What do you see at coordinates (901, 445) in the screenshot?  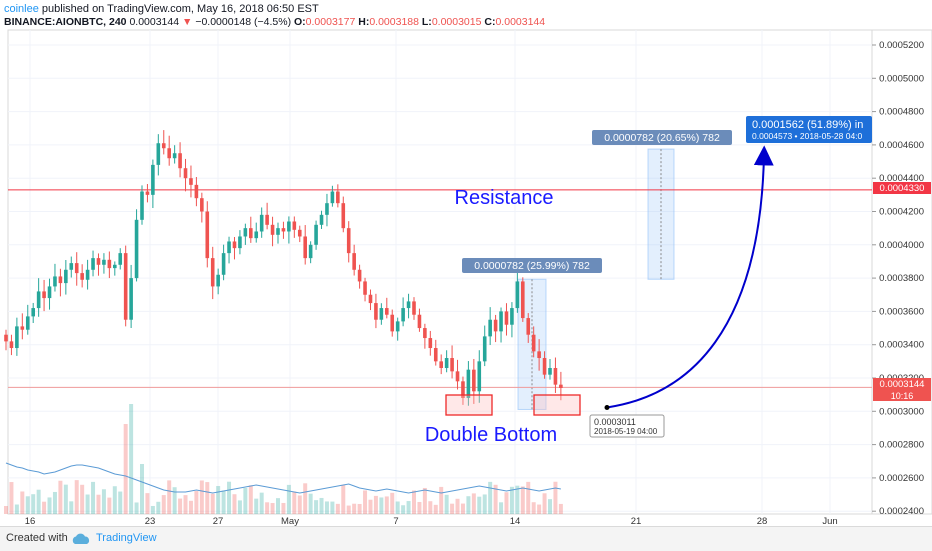 I see `y-tick-label: 0.0002800` at bounding box center [901, 445].